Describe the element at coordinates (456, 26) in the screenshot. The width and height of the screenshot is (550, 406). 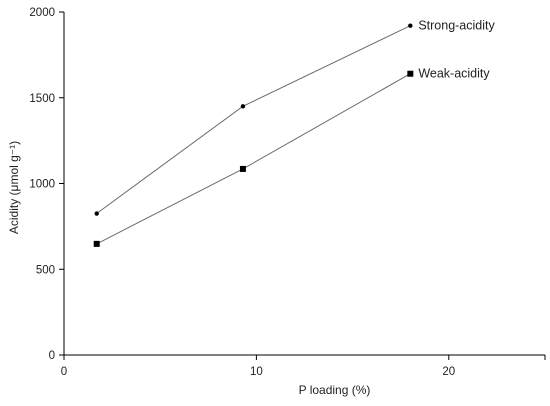
I see `series-label: Strong-acidity` at that location.